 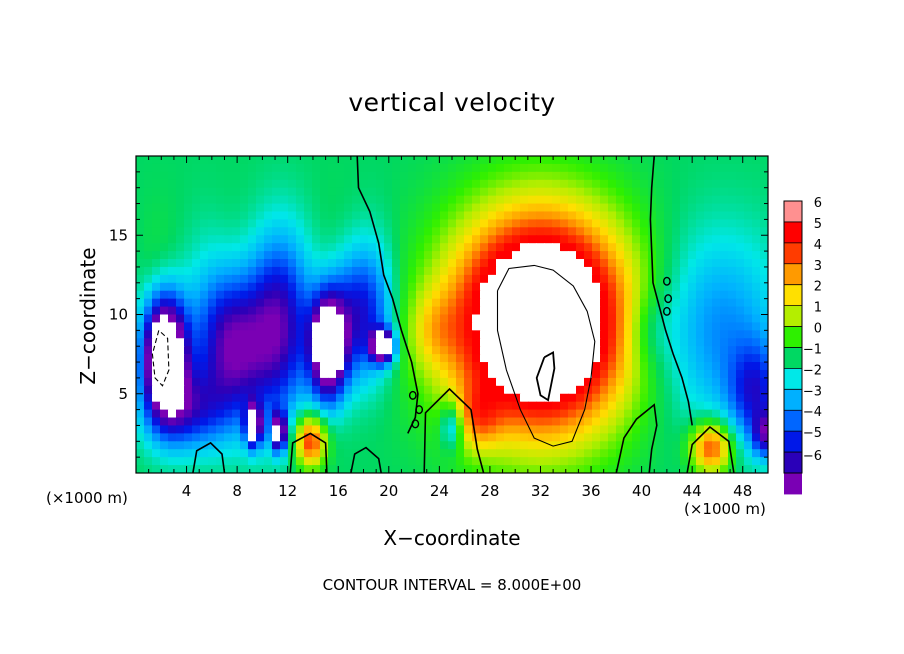 I want to click on zero-contour-loop, so click(x=666, y=311).